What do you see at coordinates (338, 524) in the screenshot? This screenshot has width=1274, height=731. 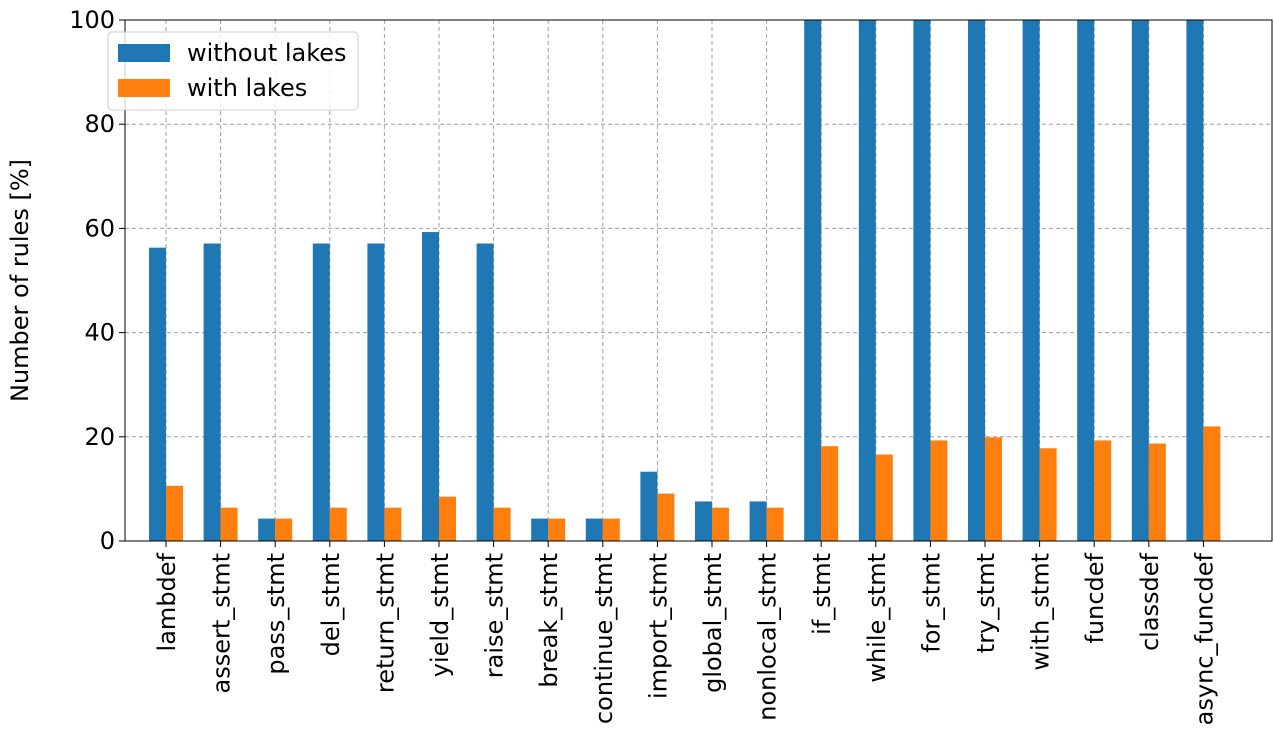 I see `bar-with-lakes-del_stmt` at bounding box center [338, 524].